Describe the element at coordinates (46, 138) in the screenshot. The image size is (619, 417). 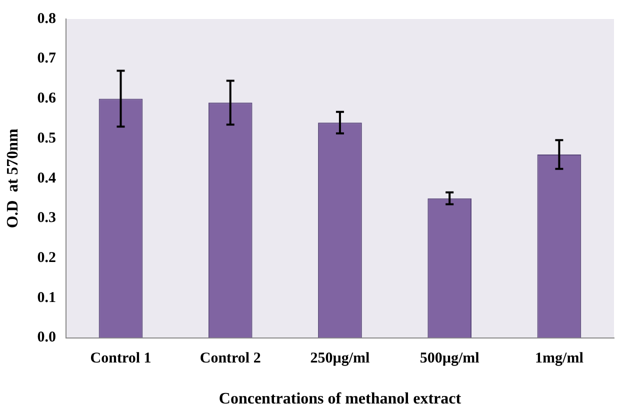
I see `y-tick-label: 0.5` at that location.